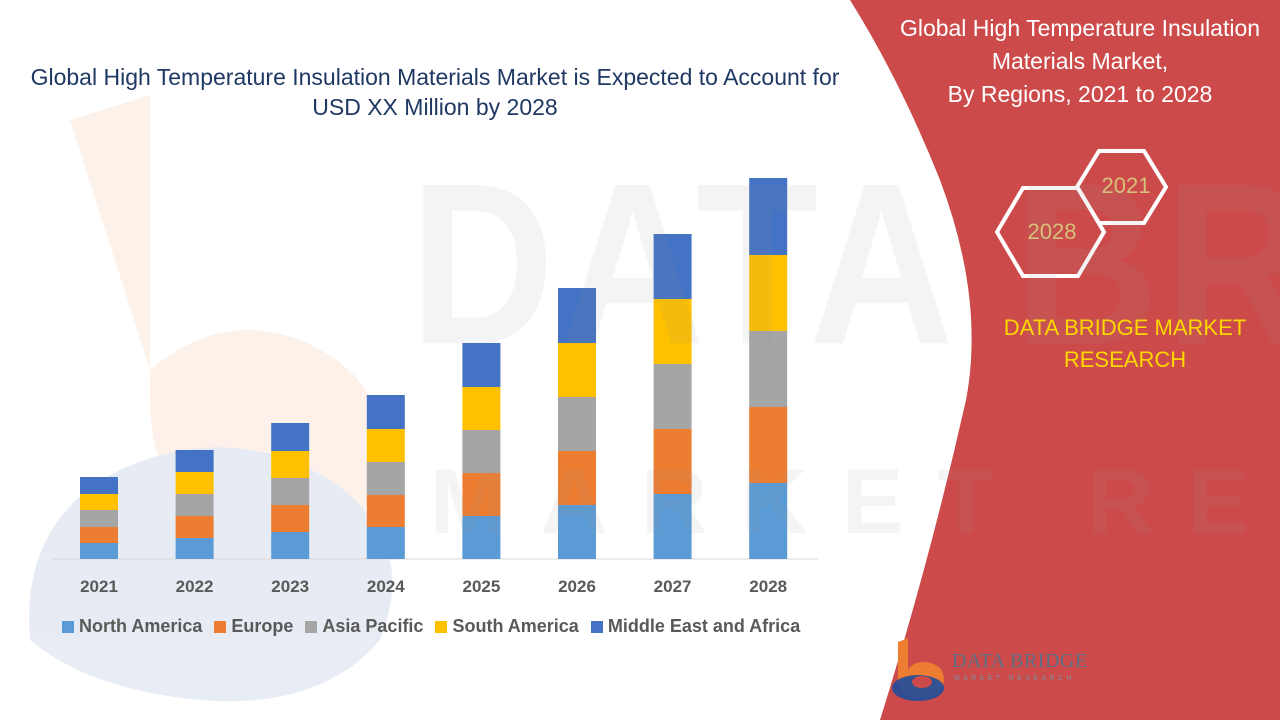  I want to click on panel-title-line-2: Materials Market,, so click(1080, 61).